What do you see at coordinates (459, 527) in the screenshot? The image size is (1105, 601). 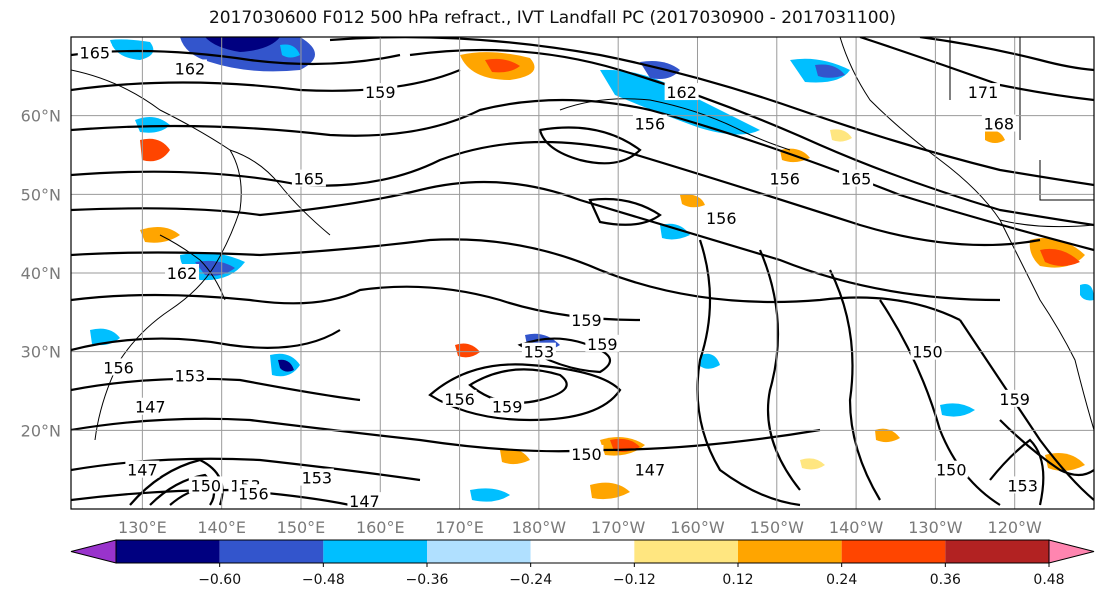 I see `lon-label: 170°E` at bounding box center [459, 527].